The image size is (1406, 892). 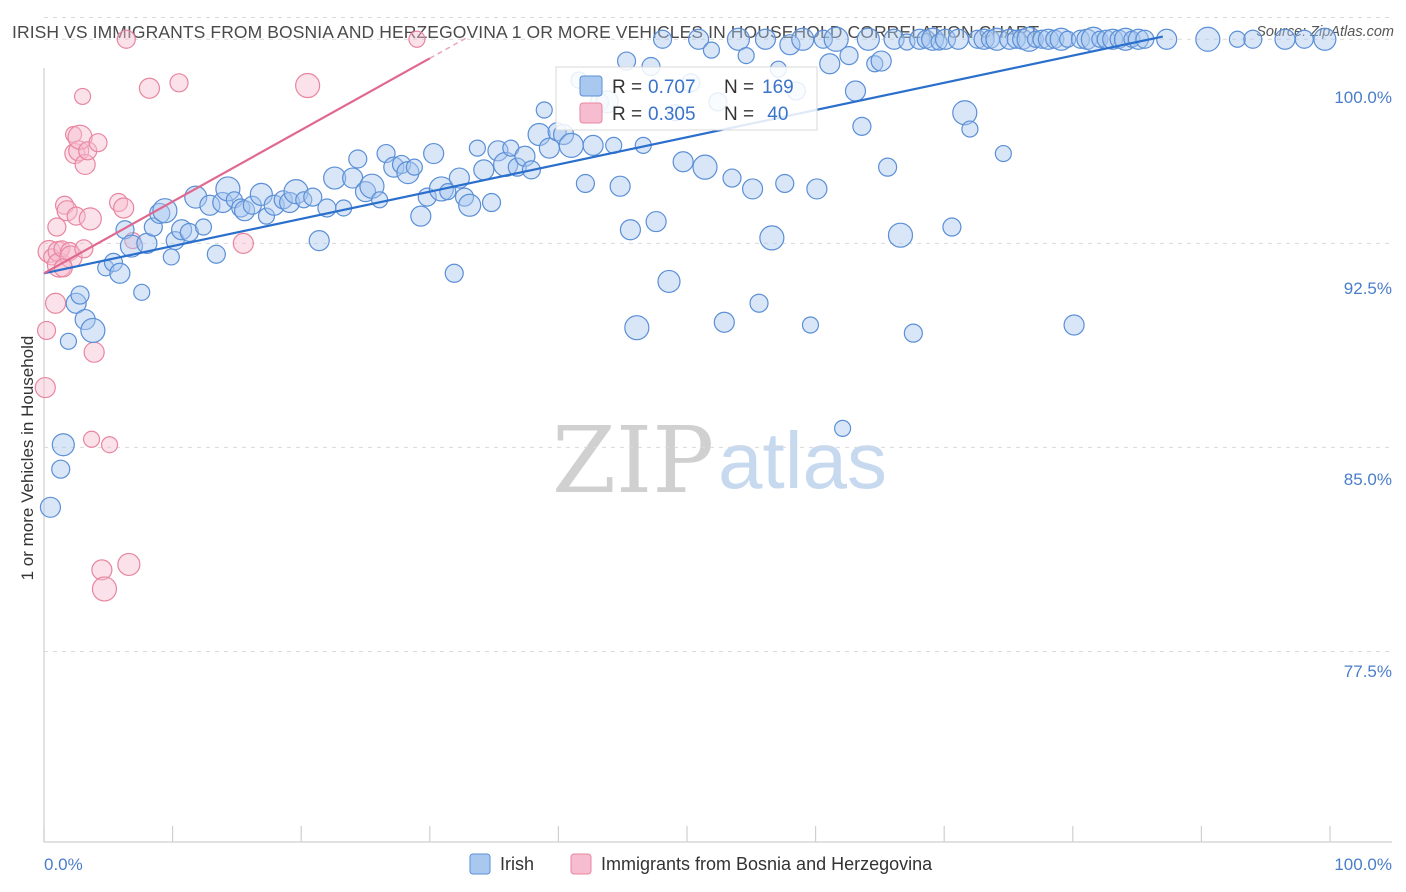 What do you see at coordinates (627, 114) in the screenshot?
I see `stats-bosnia-r-label: R =` at bounding box center [627, 114].